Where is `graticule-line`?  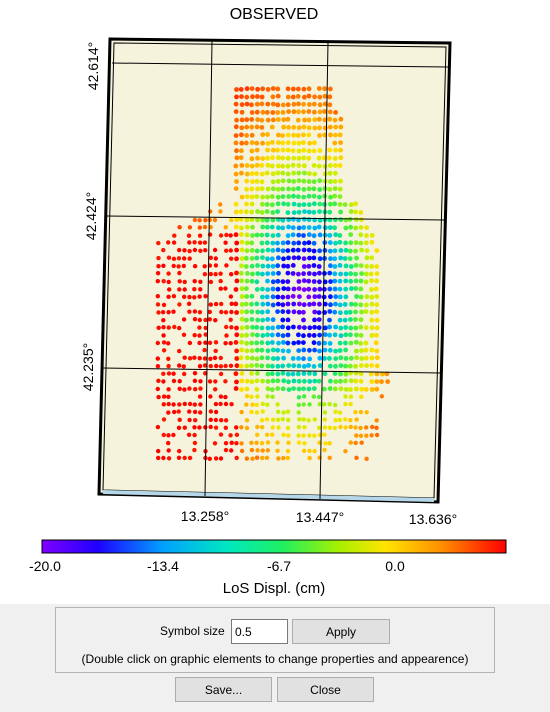
graticule-line is located at coordinates (271, 370).